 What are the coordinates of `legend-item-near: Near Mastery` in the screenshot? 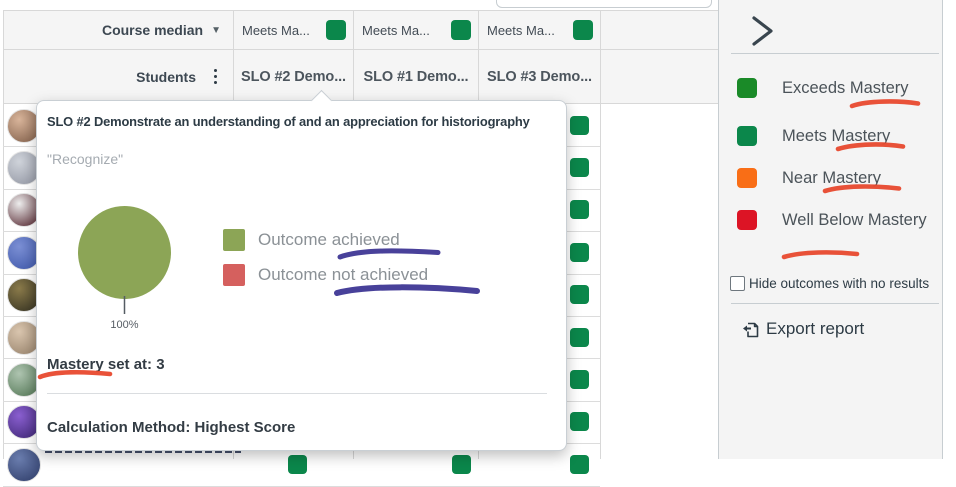 It's located at (832, 178).